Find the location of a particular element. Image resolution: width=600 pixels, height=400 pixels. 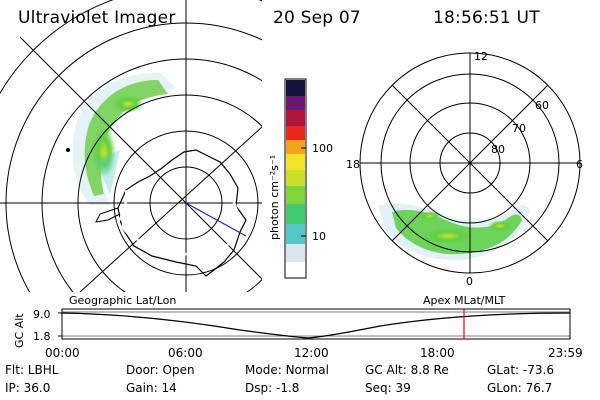

info-value: 76.7 is located at coordinates (539, 388).